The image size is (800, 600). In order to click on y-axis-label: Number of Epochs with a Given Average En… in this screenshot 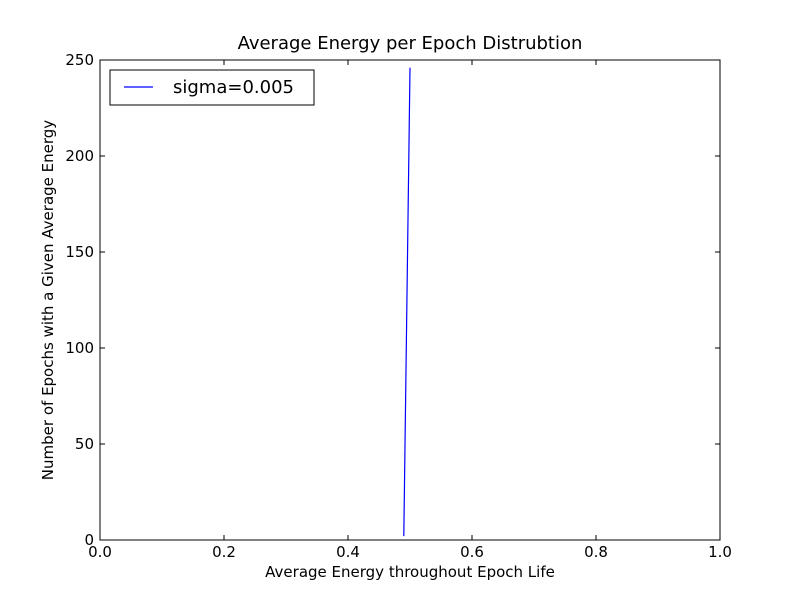, I will do `click(48, 300)`.